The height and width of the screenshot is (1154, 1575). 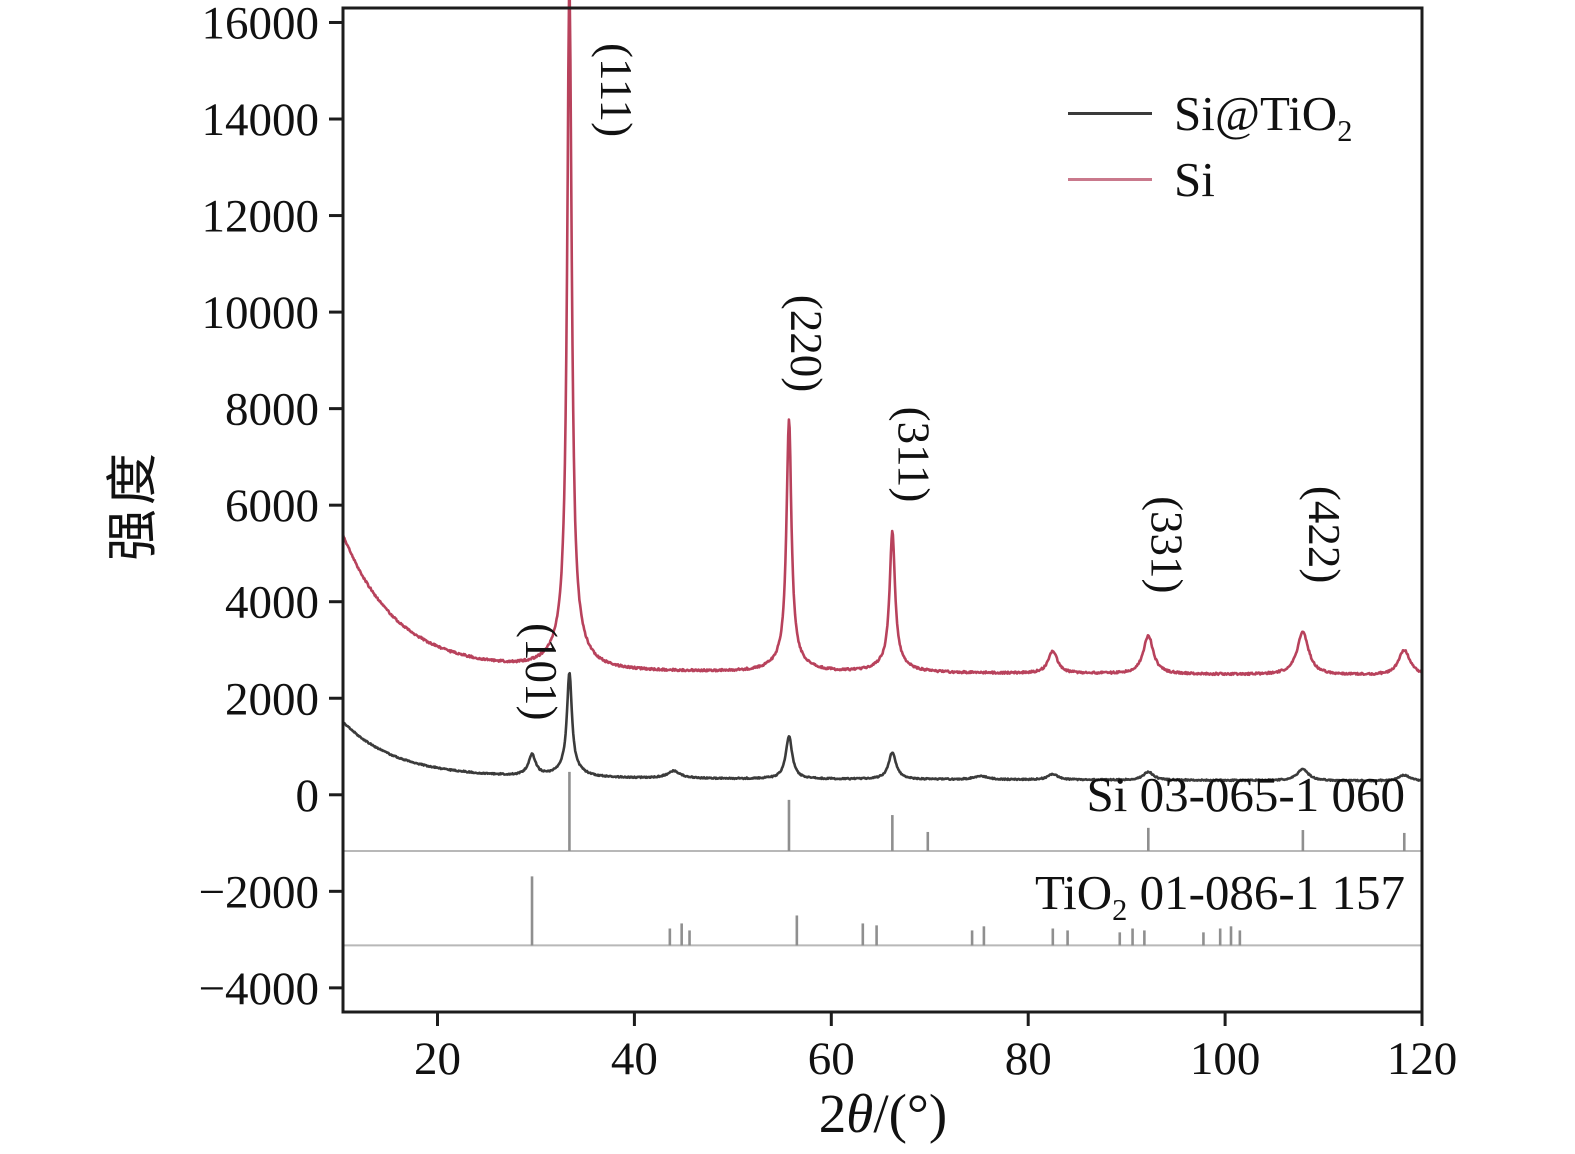 What do you see at coordinates (1166, 544) in the screenshot?
I see `peak-label-331: (331)` at bounding box center [1166, 544].